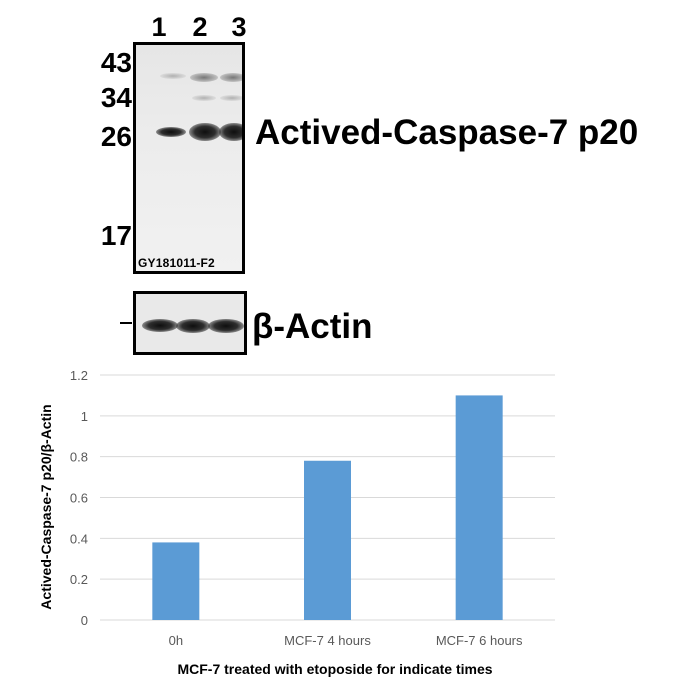  What do you see at coordinates (327, 640) in the screenshot?
I see `x-tick-label: MCF-7 4 hours` at bounding box center [327, 640].